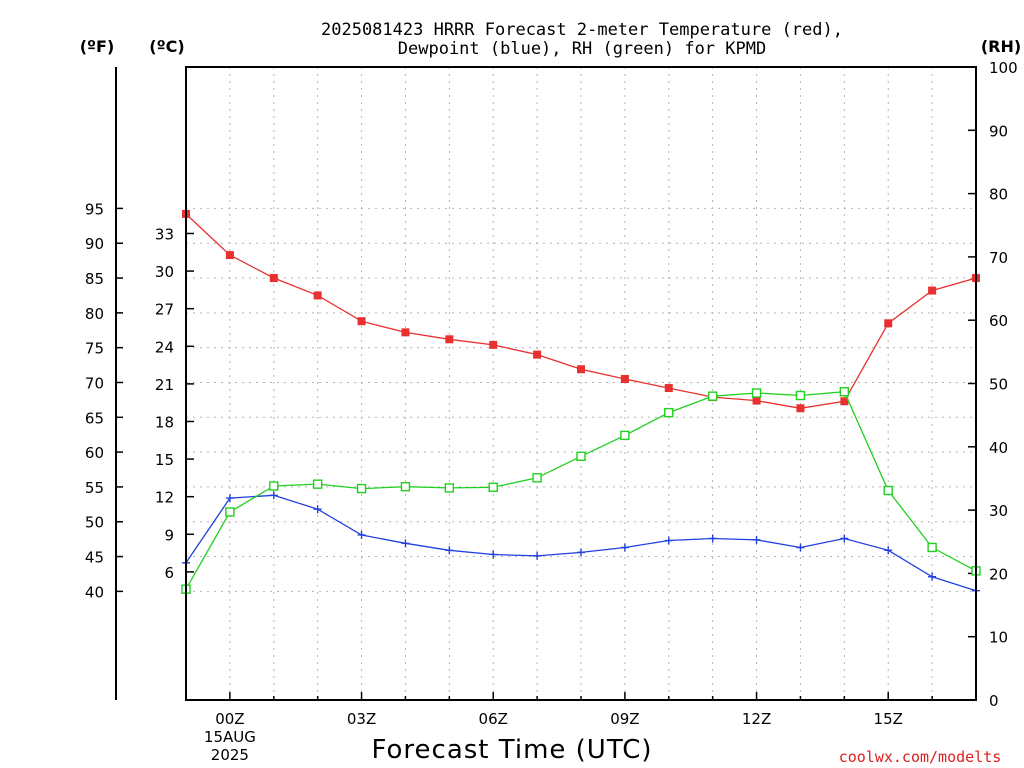 This screenshot has width=1024, height=768. I want to click on celsius-tick-label: 12, so click(164, 498).